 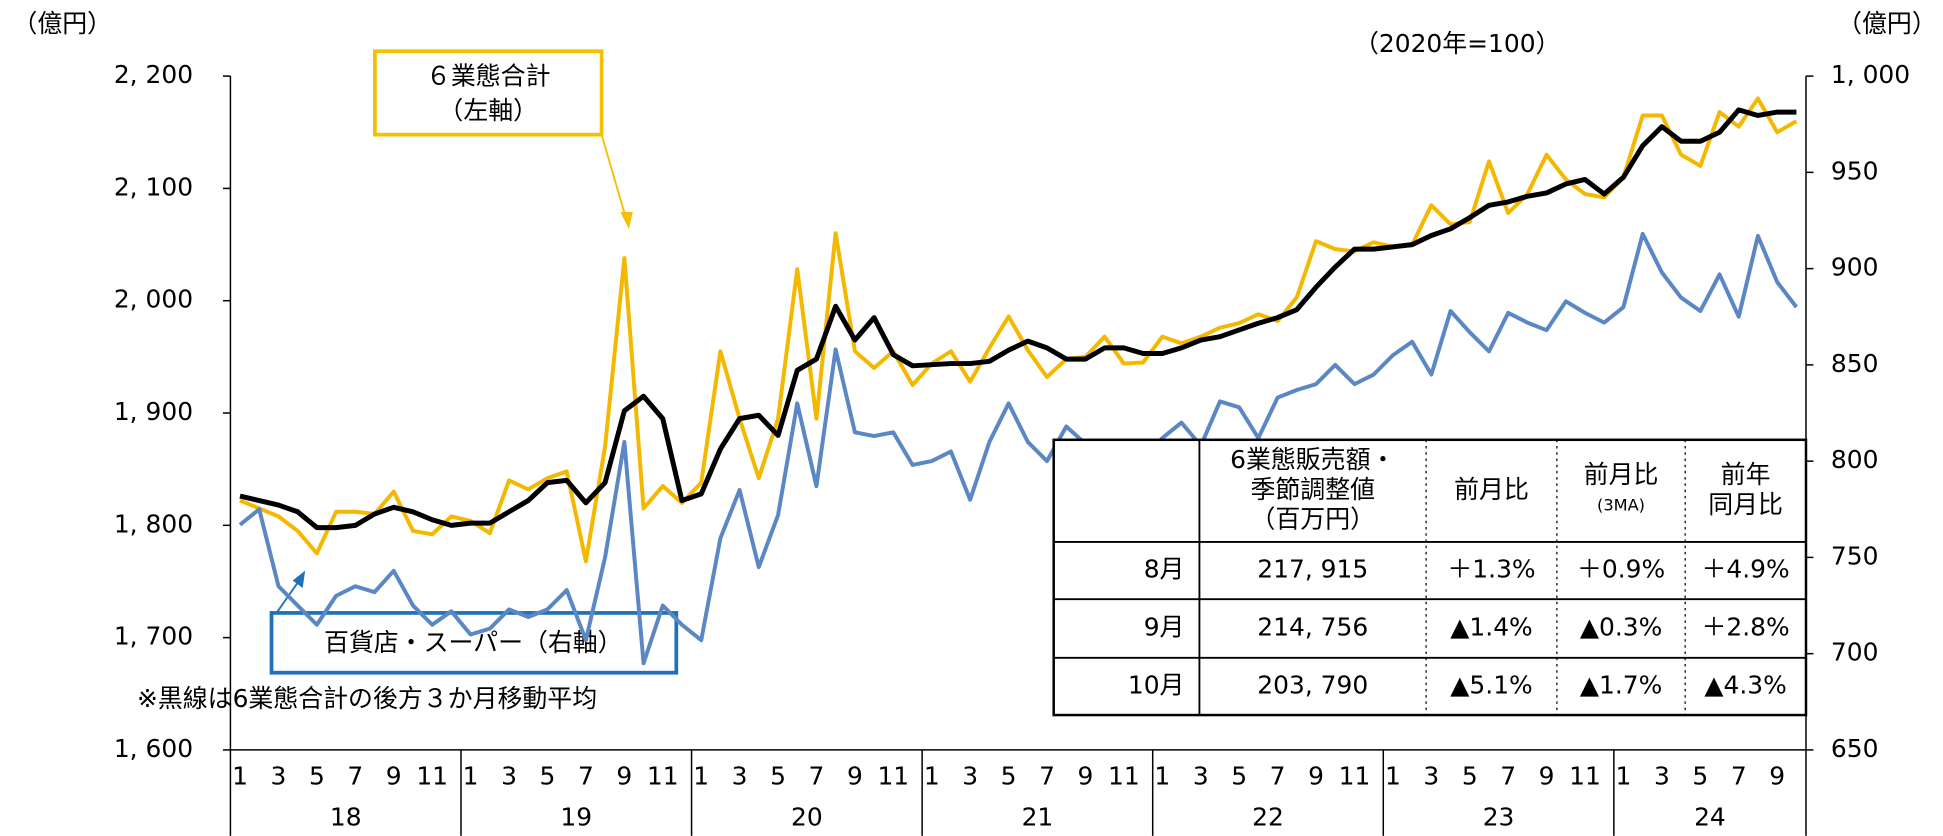 What do you see at coordinates (1312, 569) in the screenshot?
I see `table-cell: 217, 915` at bounding box center [1312, 569].